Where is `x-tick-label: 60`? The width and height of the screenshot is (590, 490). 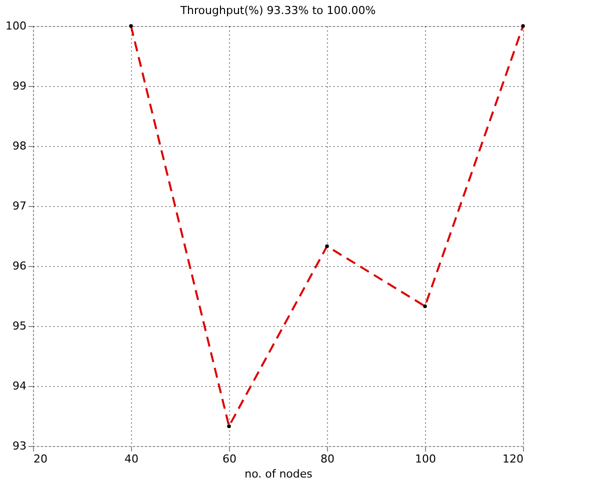 x-tick-label: 60 is located at coordinates (229, 459).